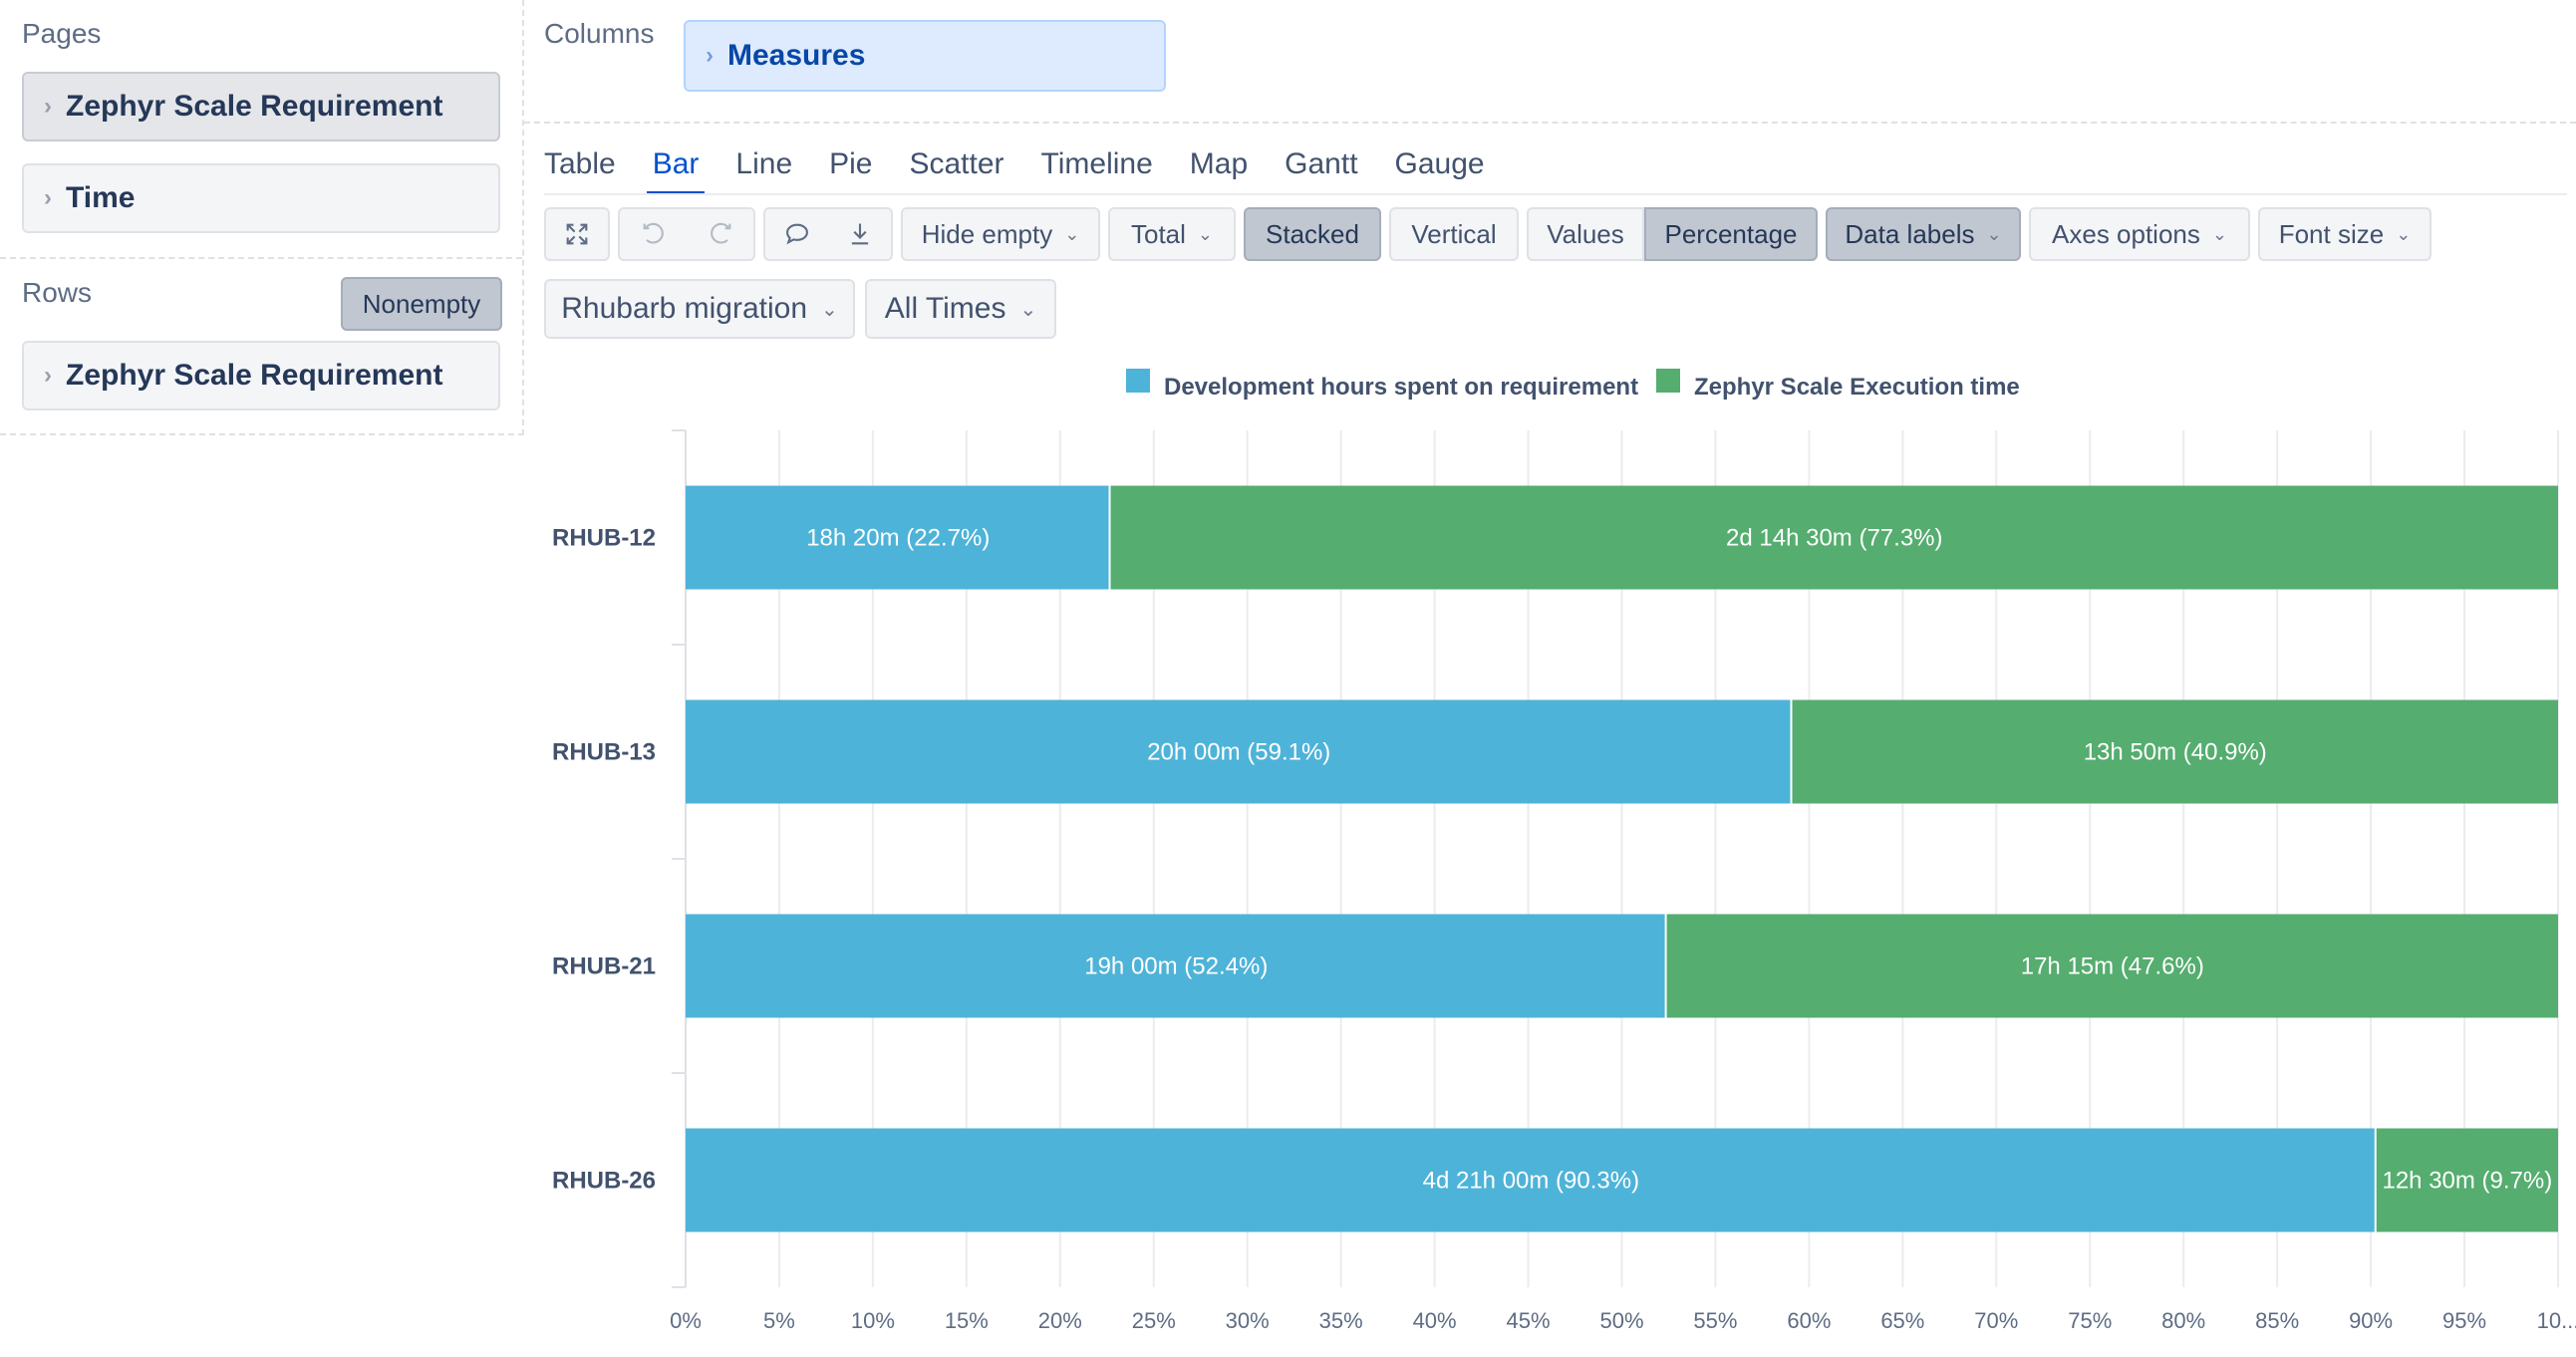 Image resolution: width=2576 pixels, height=1357 pixels. Describe the element at coordinates (1621, 1320) in the screenshot. I see `x-tick-label: 50%` at that location.